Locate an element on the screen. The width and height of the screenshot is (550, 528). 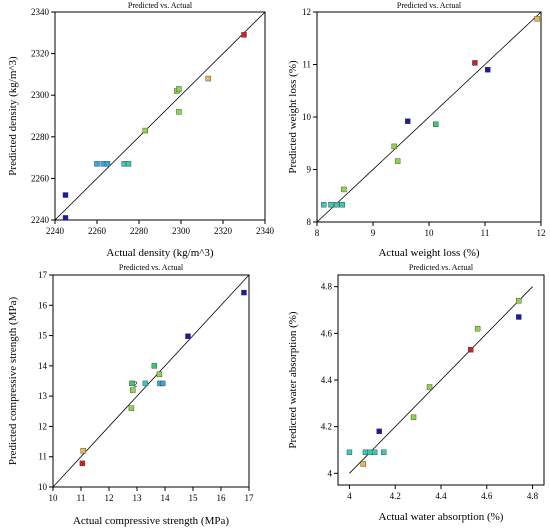
x-tick-label: 12 is located at coordinates (109, 498).